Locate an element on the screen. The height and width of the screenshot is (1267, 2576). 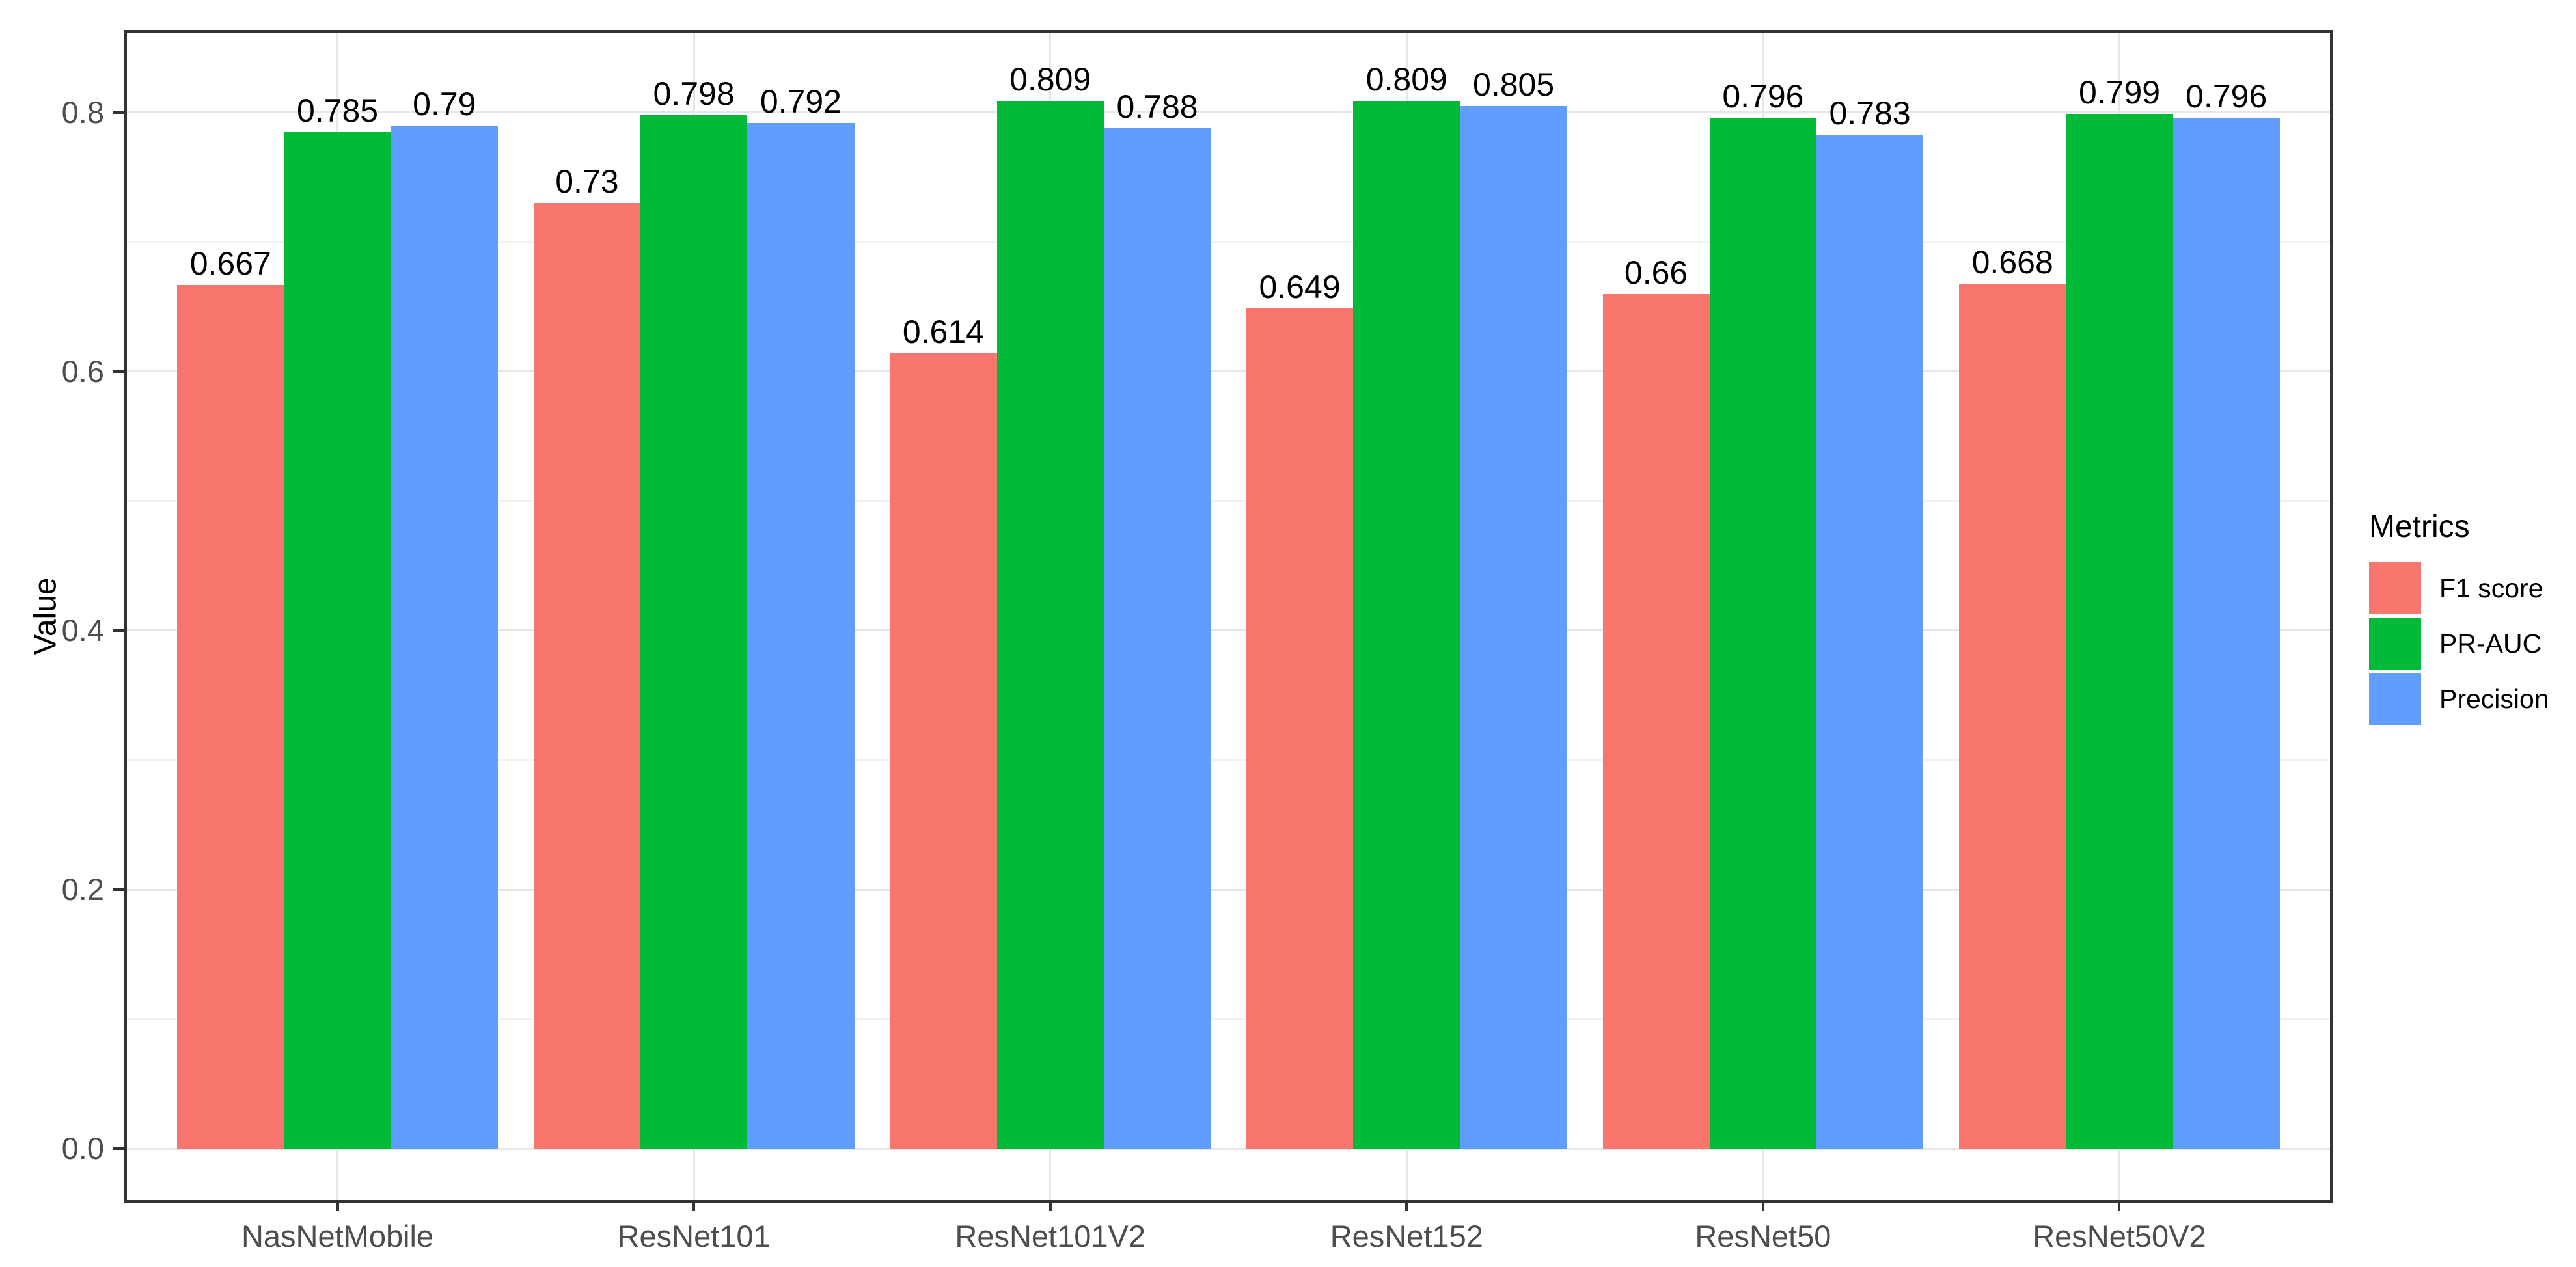
bar-value-label: 0.788 is located at coordinates (1157, 106).